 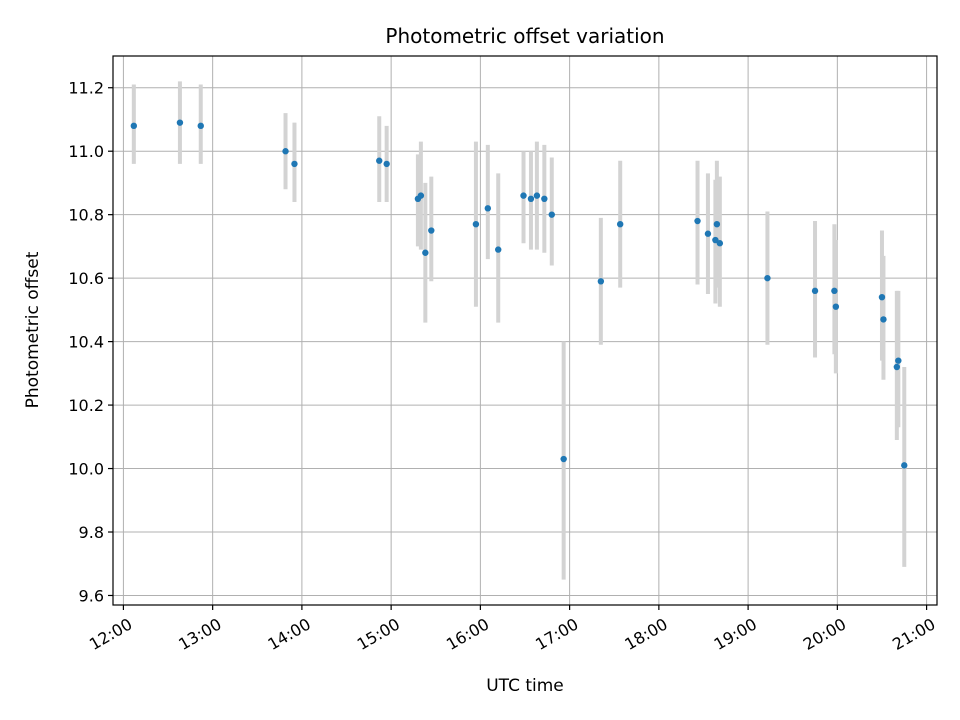 I want to click on y-tick-label: 11.0, so click(x=86, y=151).